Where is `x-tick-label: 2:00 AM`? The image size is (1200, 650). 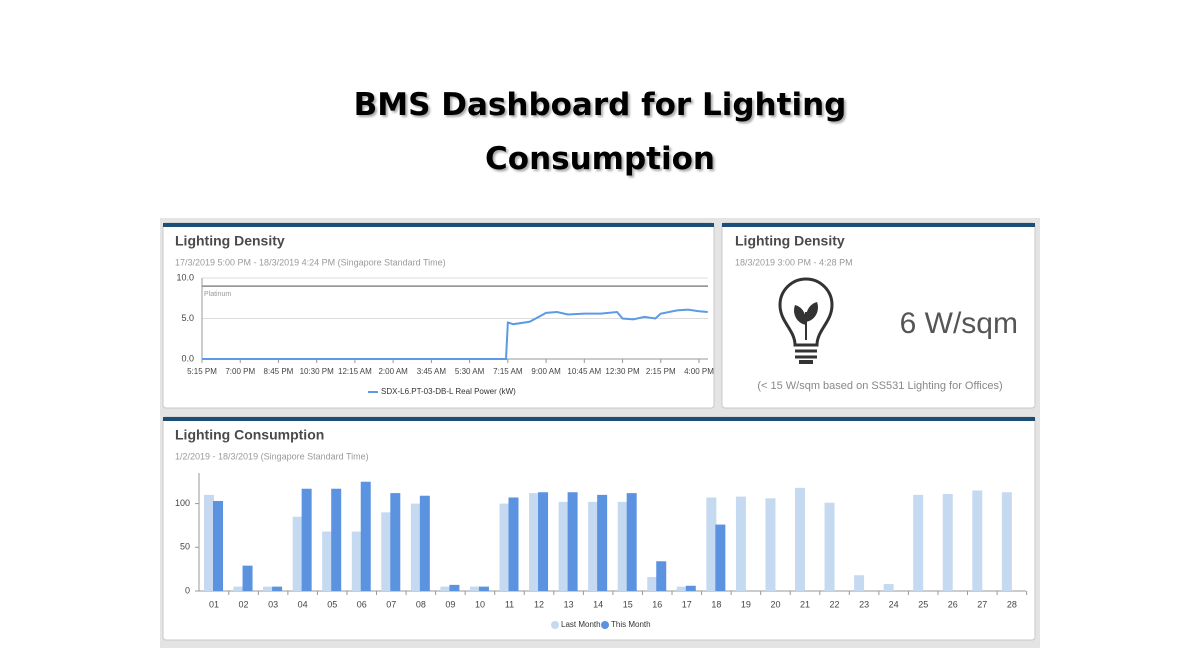 x-tick-label: 2:00 AM is located at coordinates (393, 371).